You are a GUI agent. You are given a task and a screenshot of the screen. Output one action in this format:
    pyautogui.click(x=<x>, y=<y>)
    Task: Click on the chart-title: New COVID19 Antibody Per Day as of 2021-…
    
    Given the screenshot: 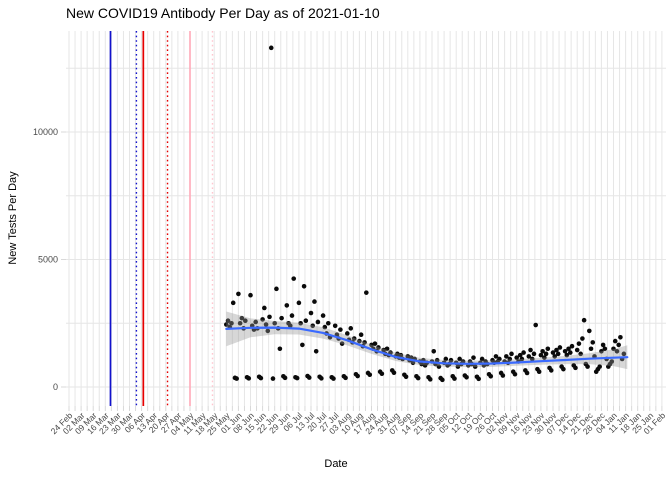 What is the action you would take?
    pyautogui.click(x=223, y=13)
    